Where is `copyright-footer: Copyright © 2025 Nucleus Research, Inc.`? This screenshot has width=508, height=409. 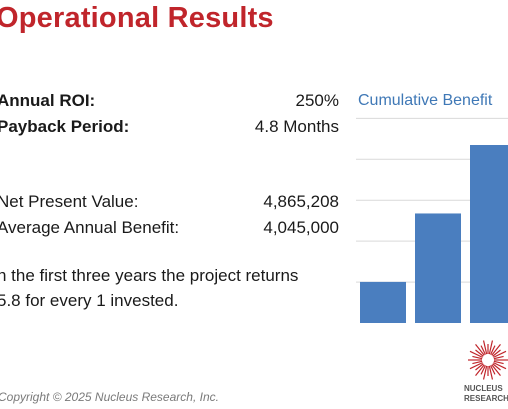
copyright-footer: Copyright © 2025 Nucleus Research, Inc. is located at coordinates (109, 397).